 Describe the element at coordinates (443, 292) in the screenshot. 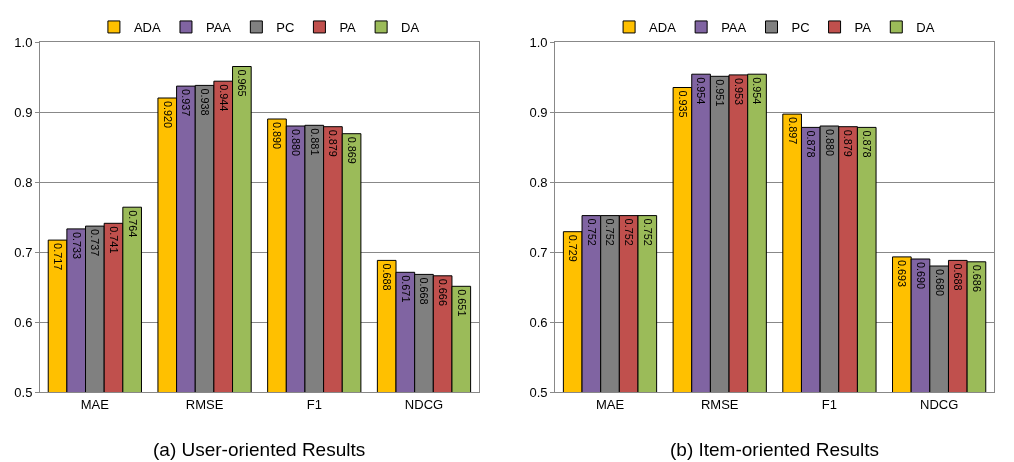

I see `data-label: 0.666` at that location.